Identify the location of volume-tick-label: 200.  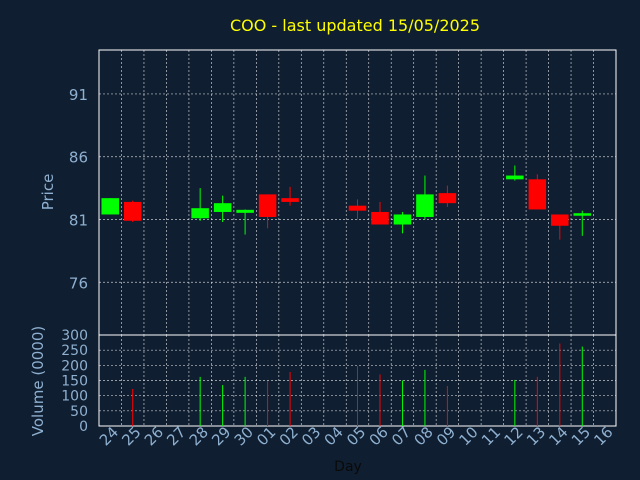
(74, 366).